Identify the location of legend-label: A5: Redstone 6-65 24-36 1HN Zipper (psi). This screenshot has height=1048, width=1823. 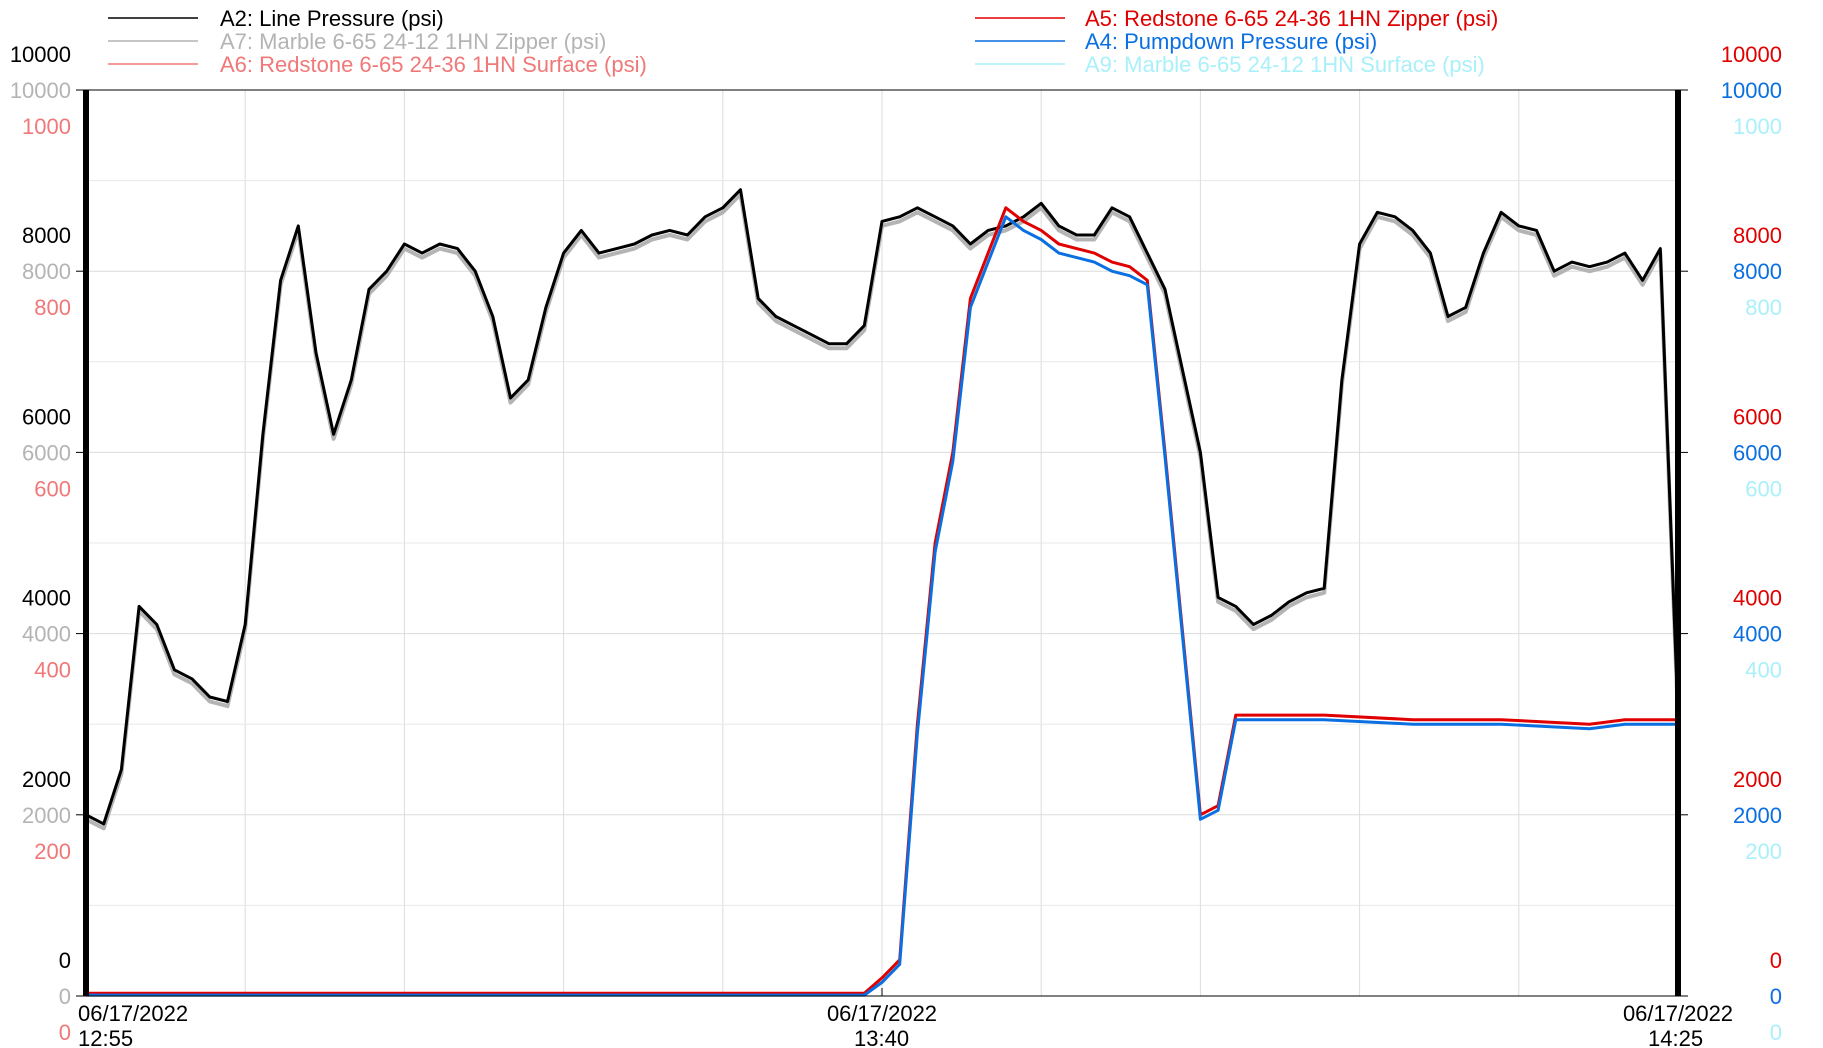
(1291, 18).